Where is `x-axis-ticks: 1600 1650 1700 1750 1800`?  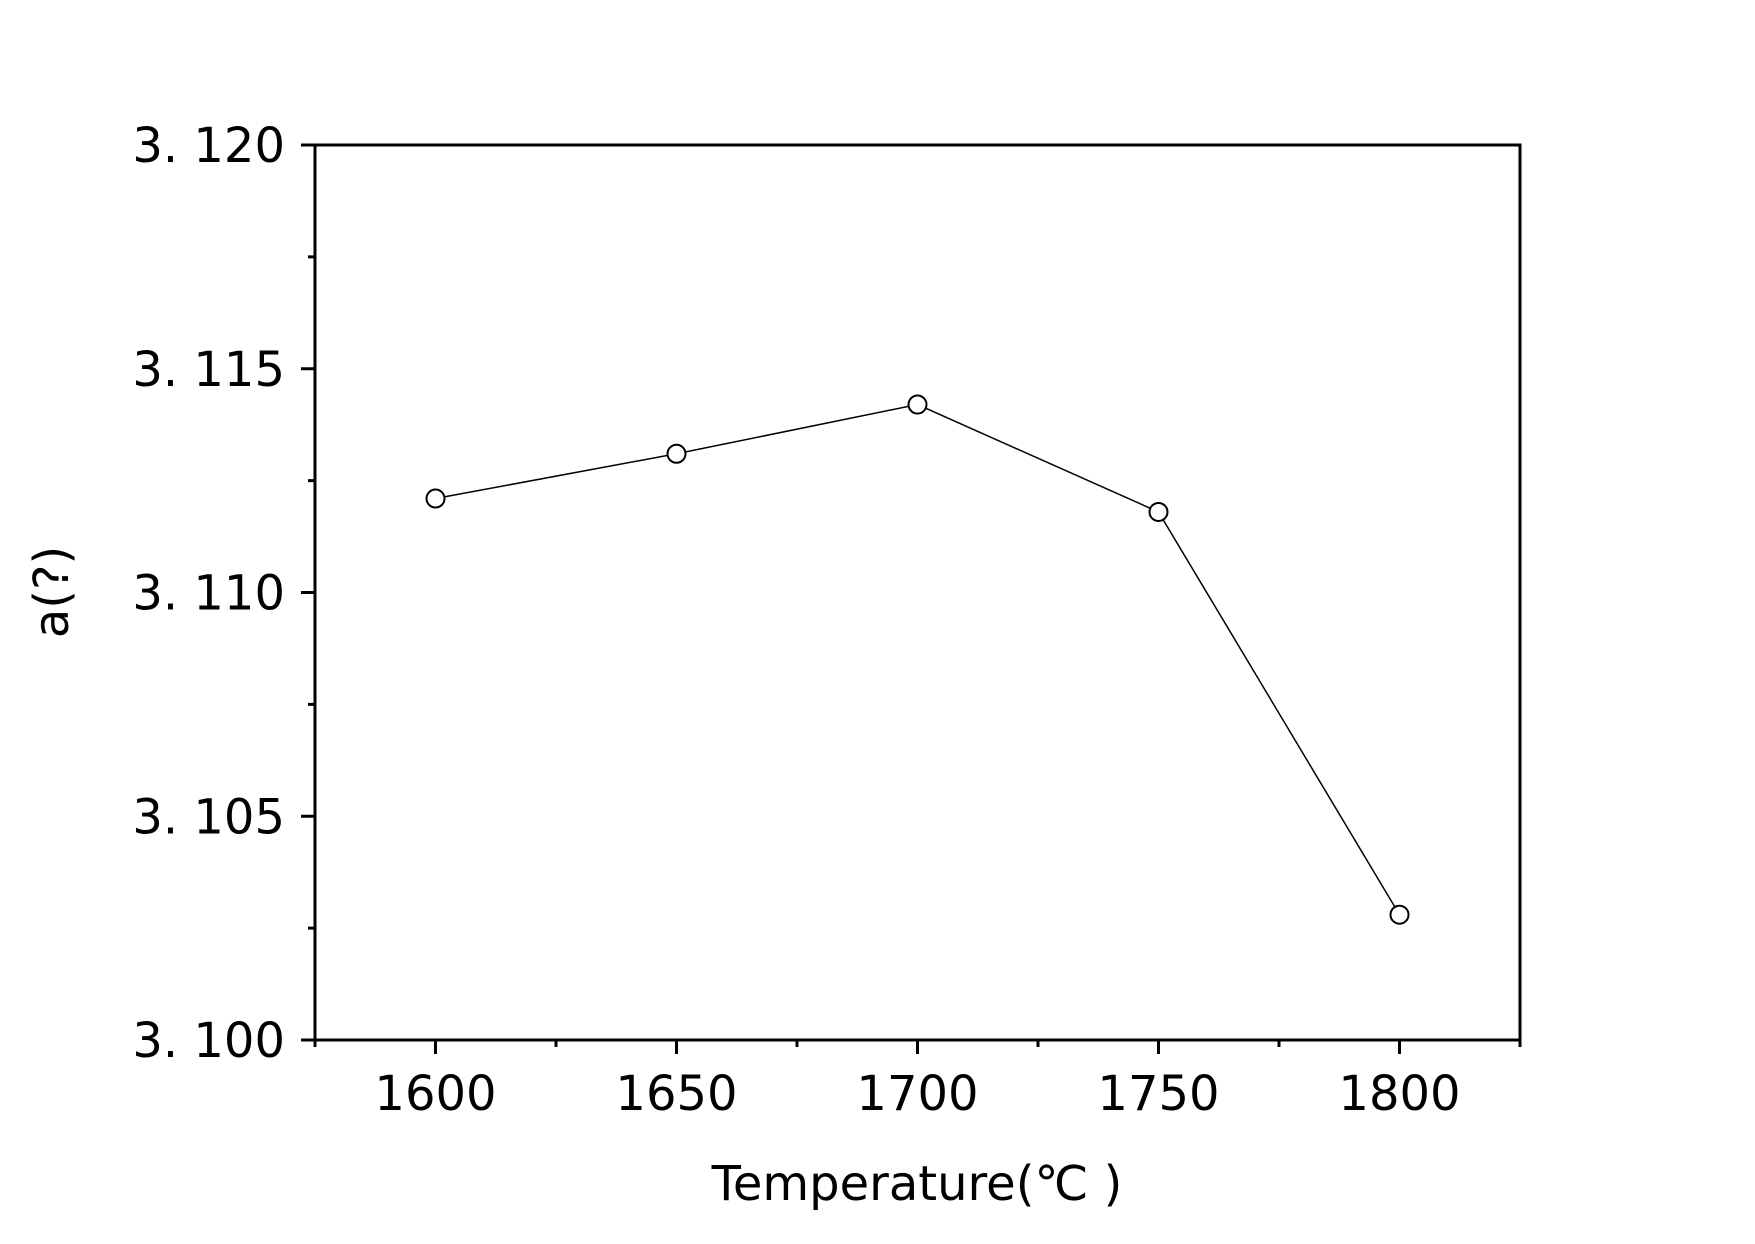 x-axis-ticks: 1600 1650 1700 1750 1800 is located at coordinates (917, 1081).